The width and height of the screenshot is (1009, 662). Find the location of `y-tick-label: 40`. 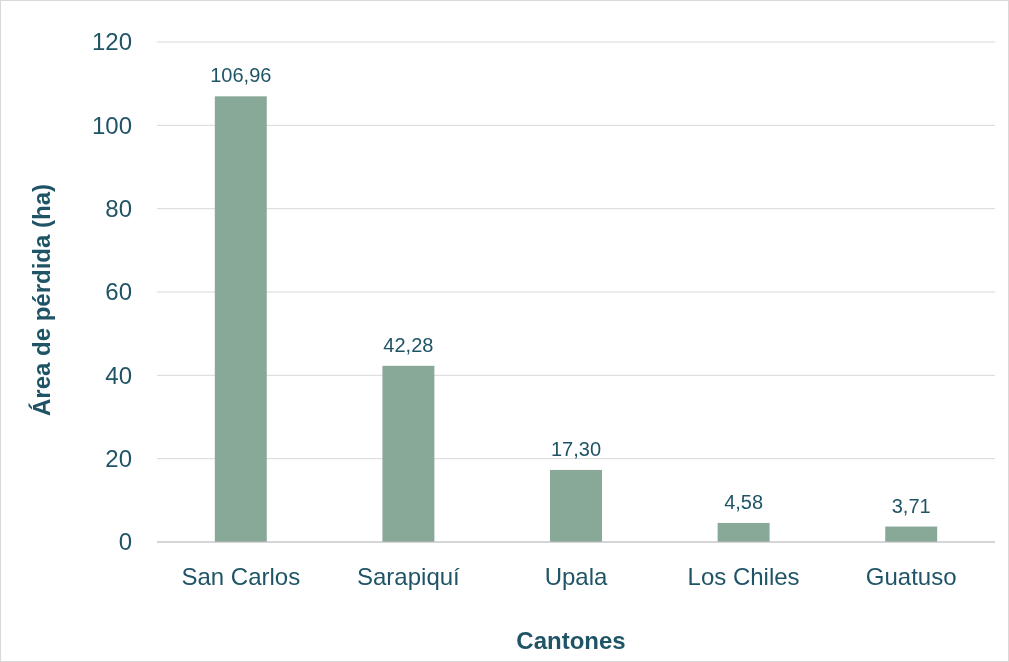

y-tick-label: 40 is located at coordinates (118, 375).